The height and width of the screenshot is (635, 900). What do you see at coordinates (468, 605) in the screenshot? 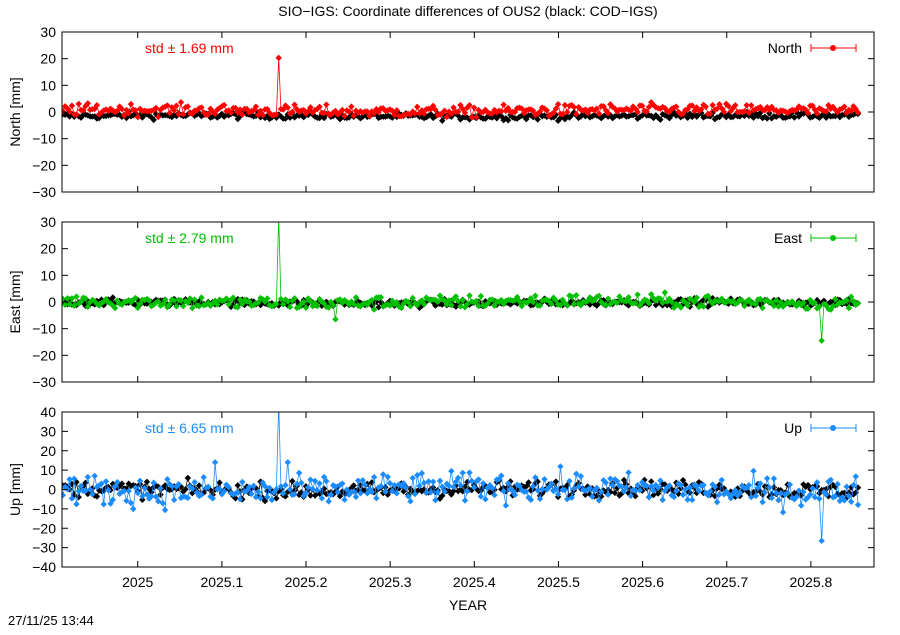
I see `x-axis-label: YEAR` at bounding box center [468, 605].